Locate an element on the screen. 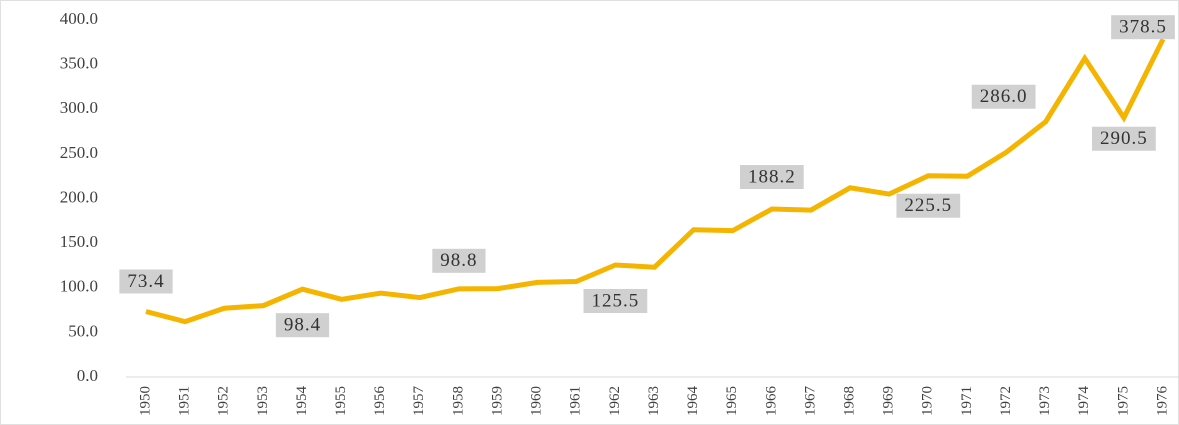  data-label: 98.4 is located at coordinates (302, 325).